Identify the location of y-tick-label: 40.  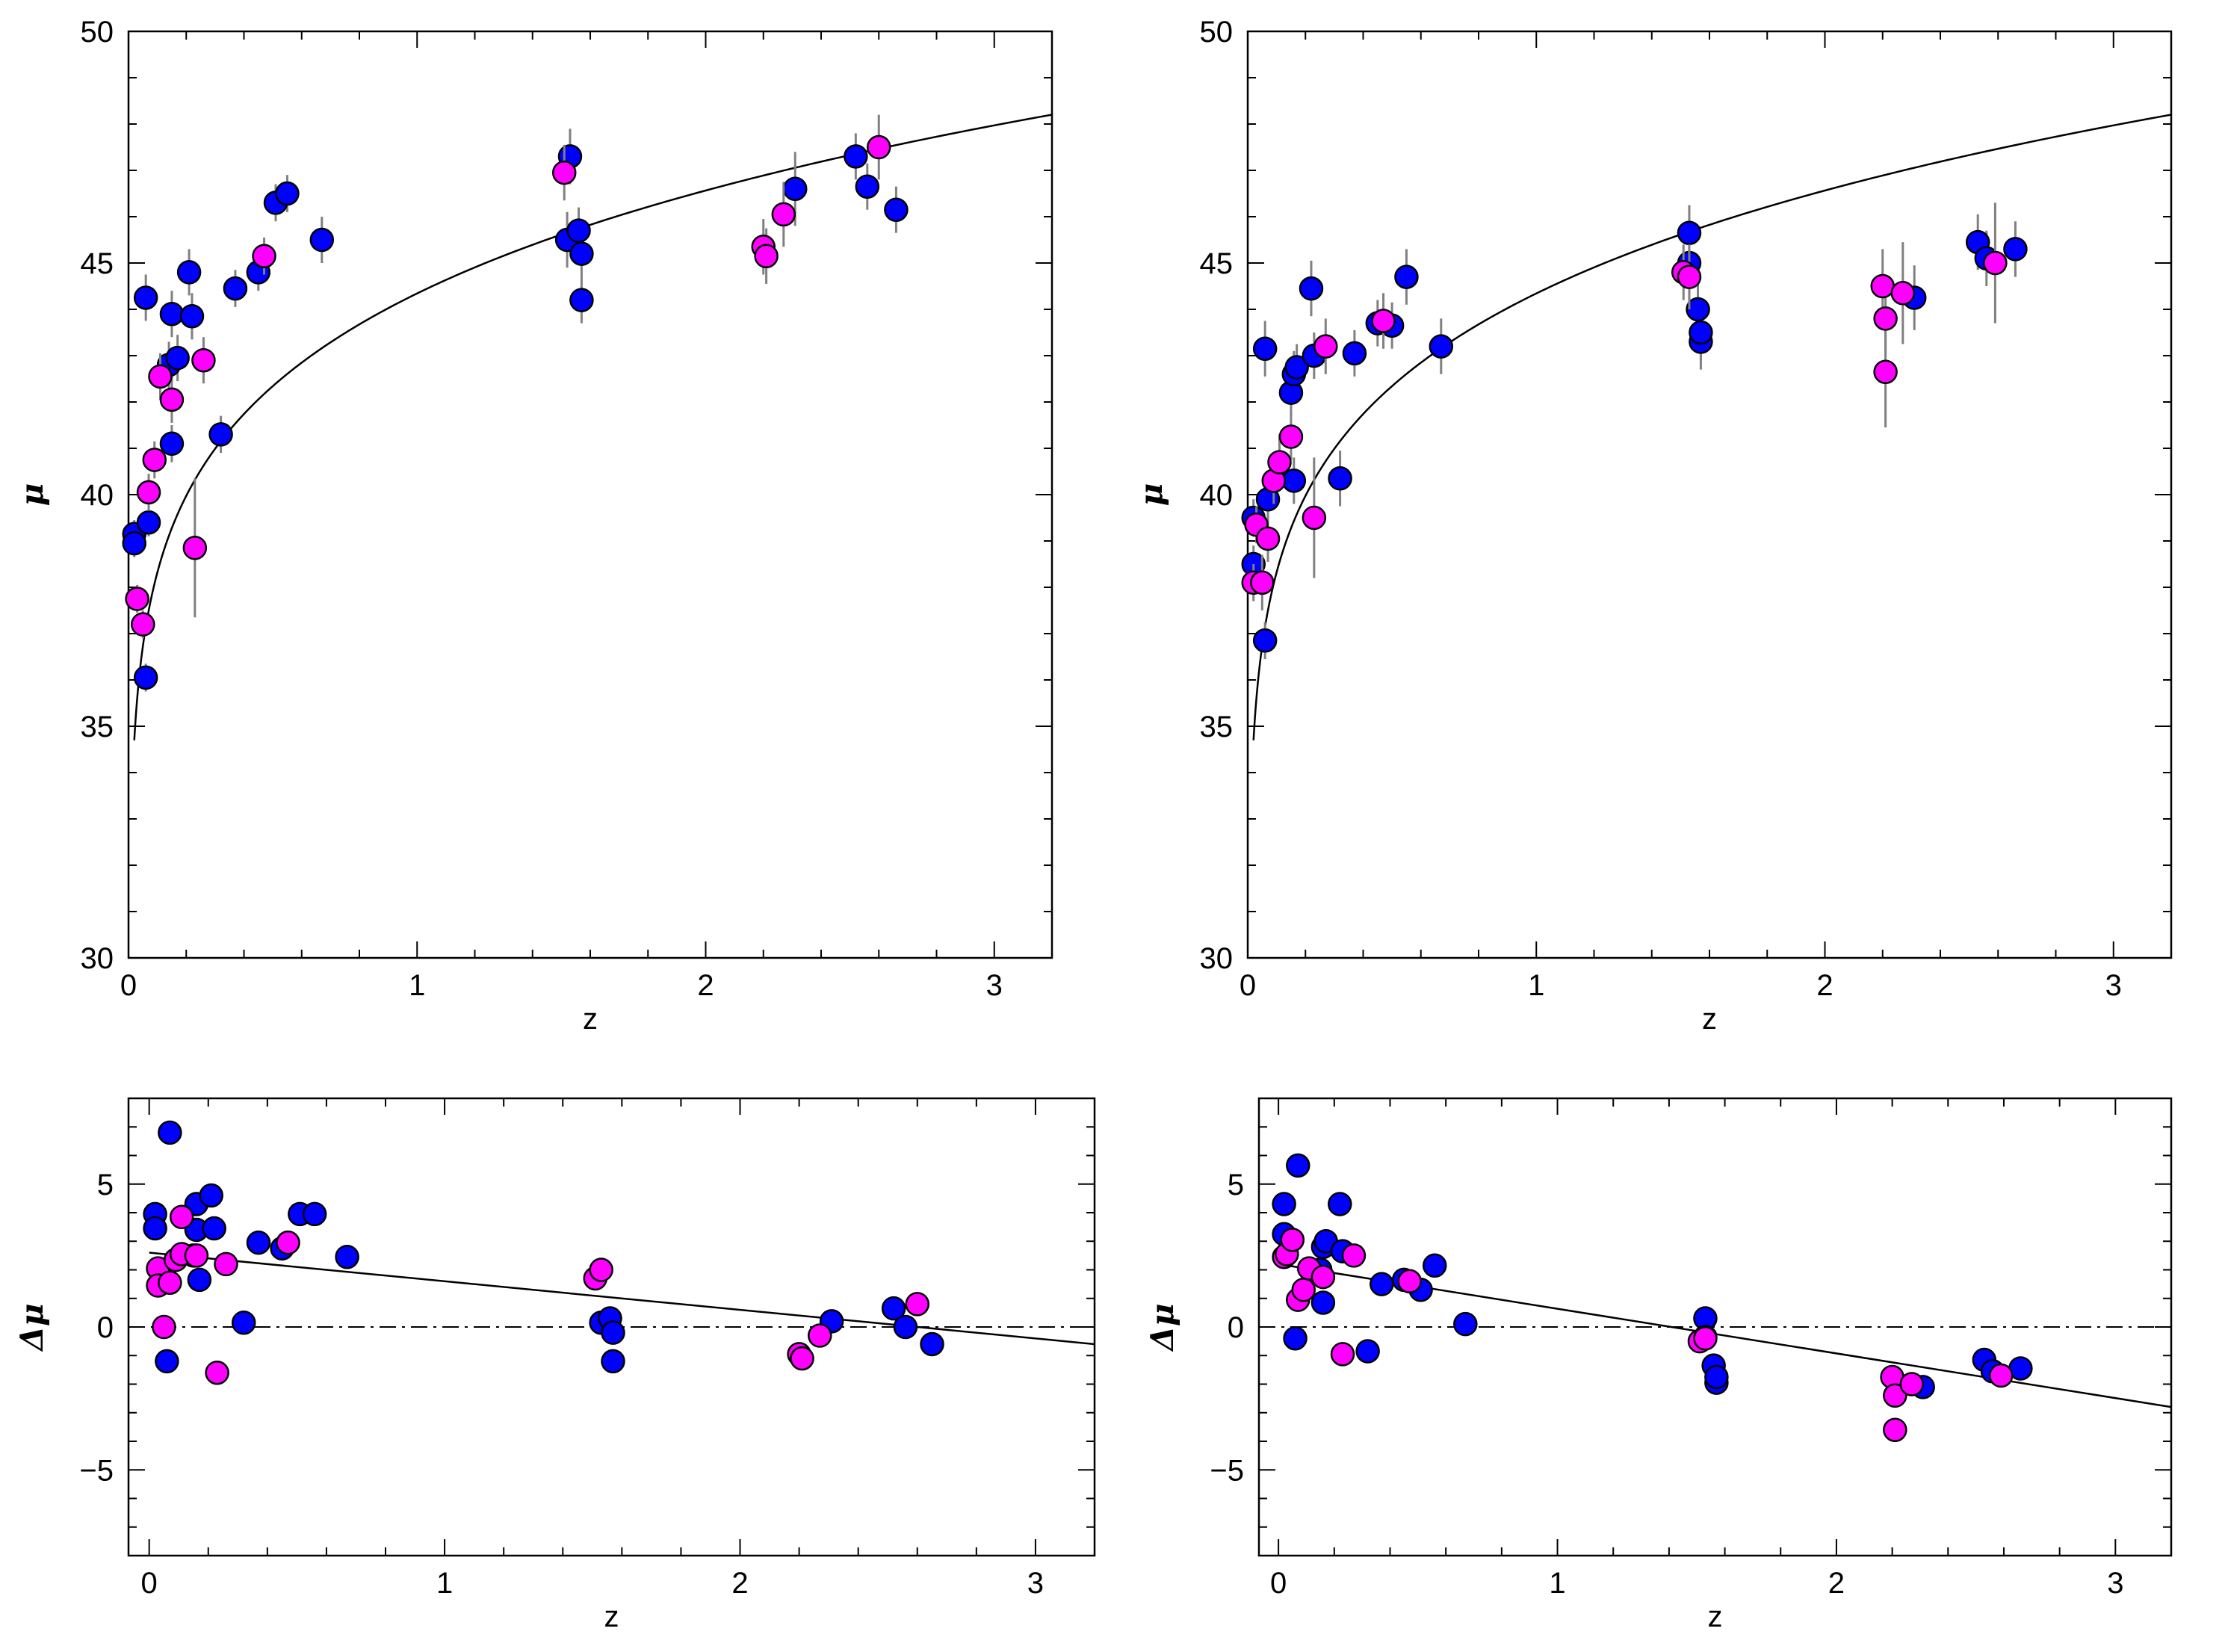
(1217, 495).